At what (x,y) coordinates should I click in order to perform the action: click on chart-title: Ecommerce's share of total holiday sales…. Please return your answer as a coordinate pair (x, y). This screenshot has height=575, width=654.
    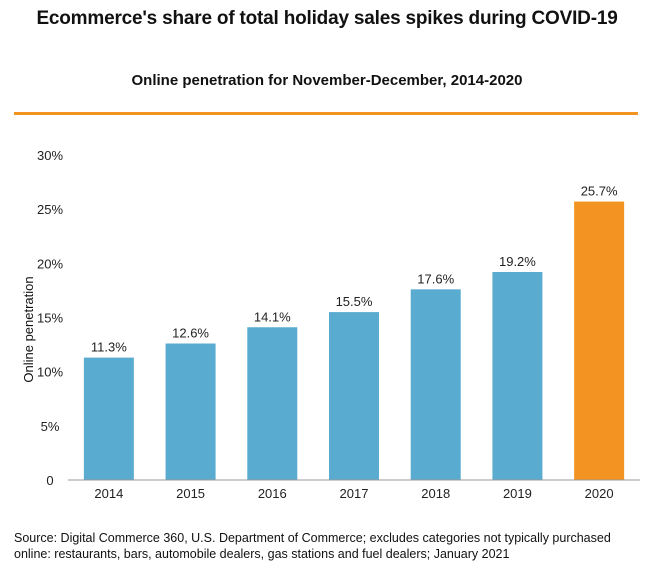
    Looking at the image, I should click on (327, 18).